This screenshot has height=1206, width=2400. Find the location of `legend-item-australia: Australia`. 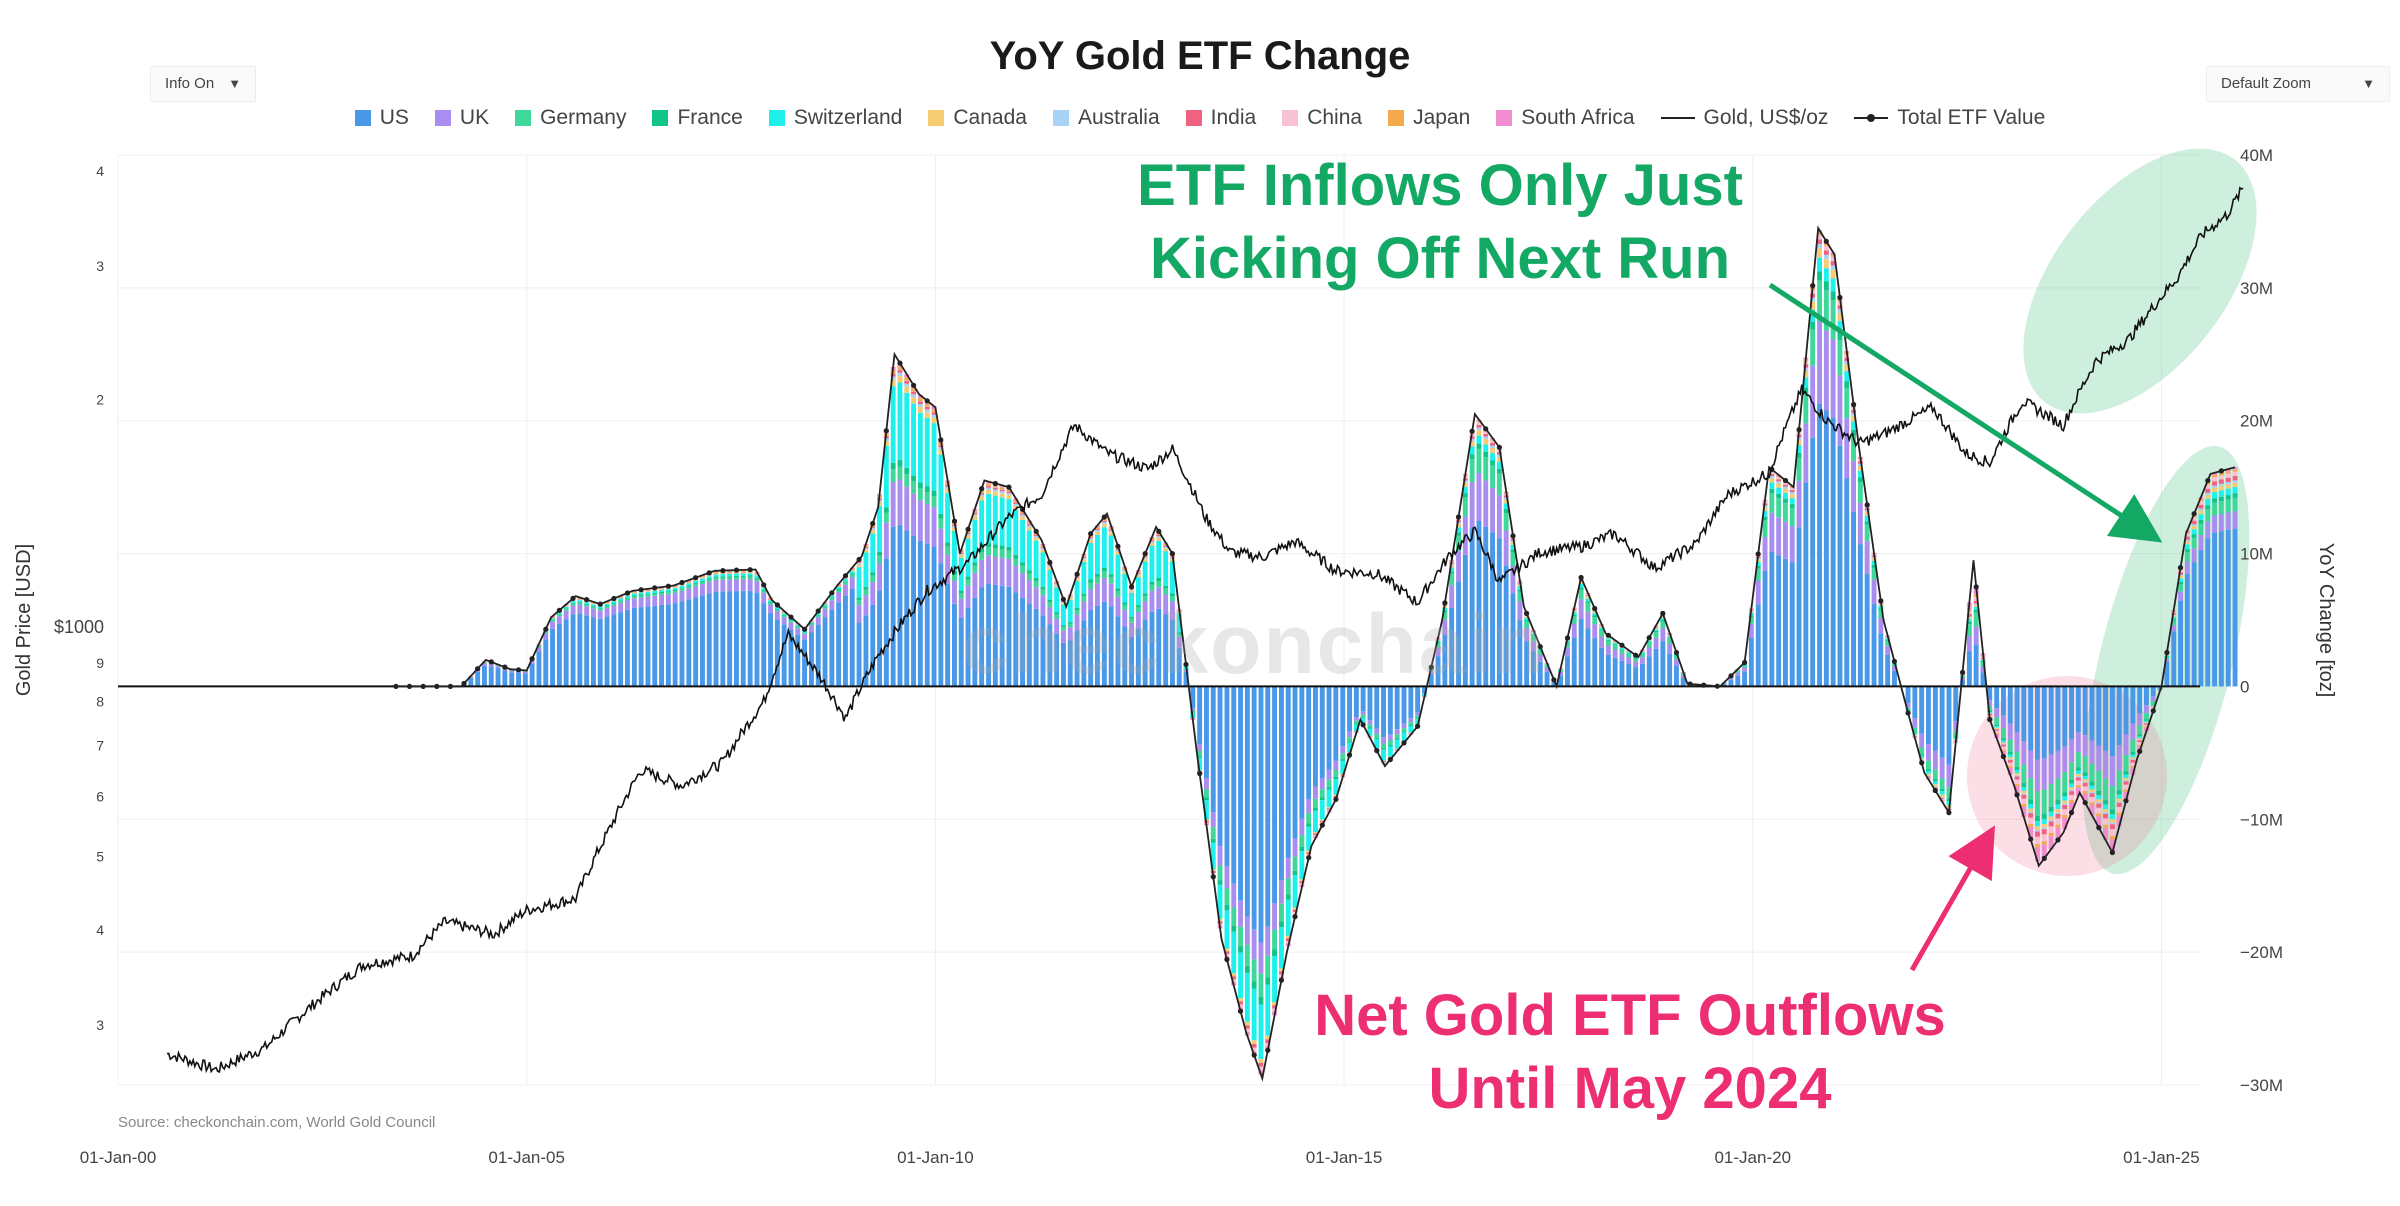

legend-item-australia: Australia is located at coordinates (1106, 118).